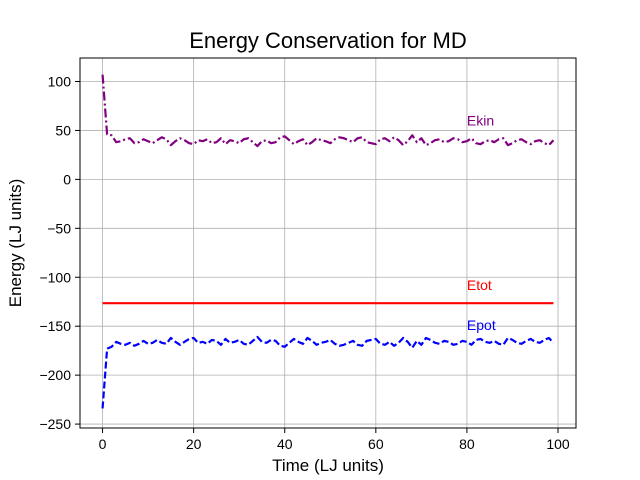 This screenshot has width=640, height=480. I want to click on y-axis: −250 −200 −150 −100 −50 0 50 100, so click(59, 252).